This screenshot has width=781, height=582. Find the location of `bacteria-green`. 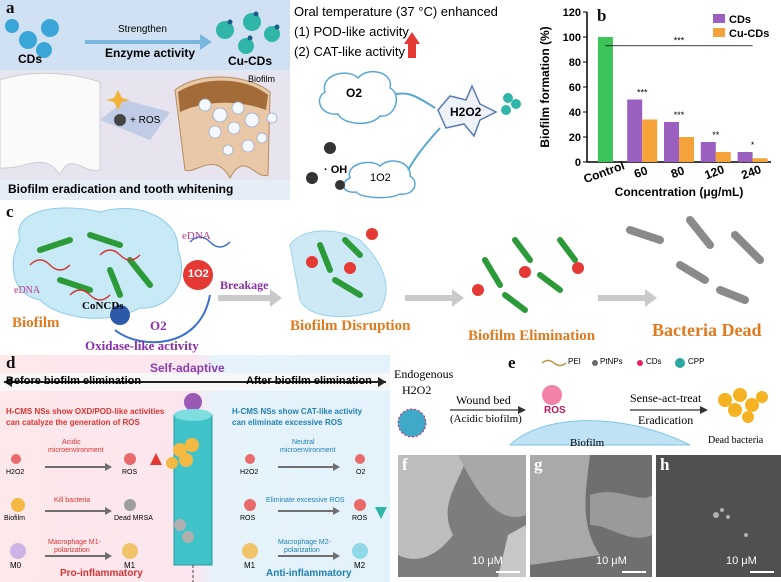

bacteria-green is located at coordinates (95, 265).